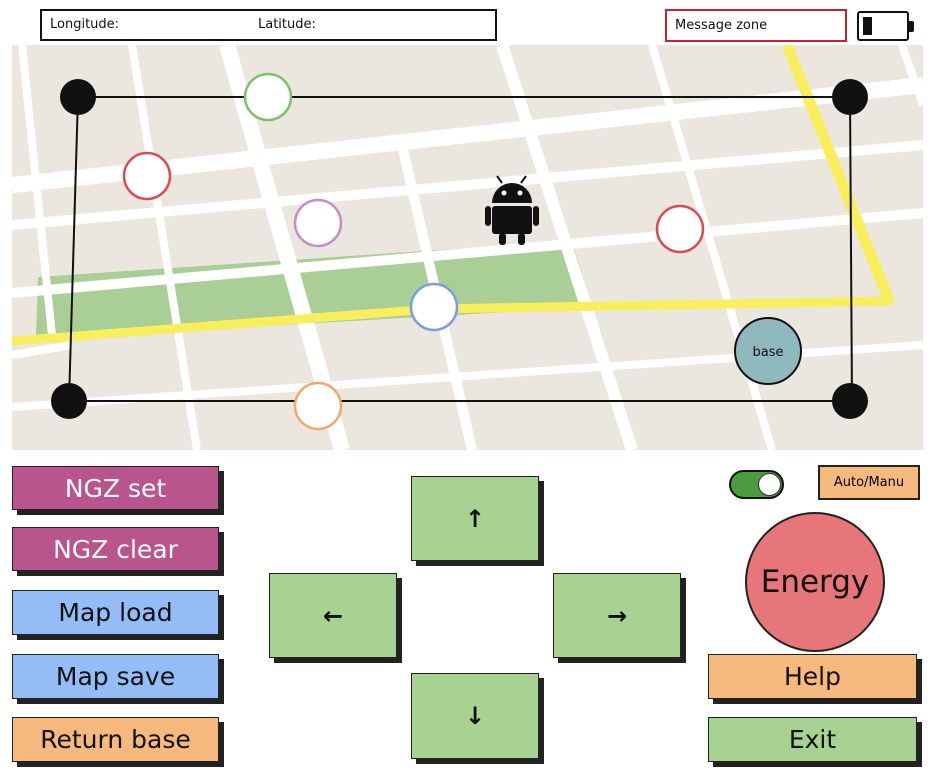 The height and width of the screenshot is (772, 940). What do you see at coordinates (721, 25) in the screenshot?
I see `message-zone-text: Message zone` at bounding box center [721, 25].